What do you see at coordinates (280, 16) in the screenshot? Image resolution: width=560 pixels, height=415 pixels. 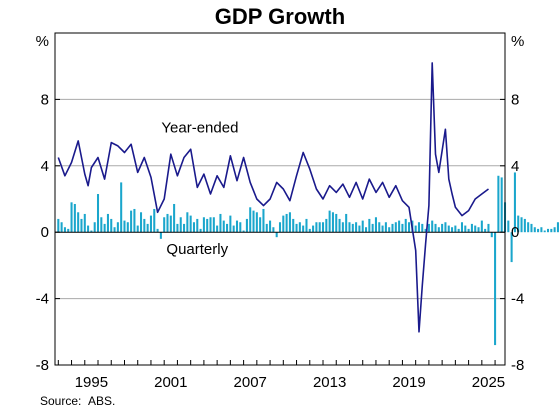 I see `chart-title: GDP Growth` at bounding box center [280, 16].